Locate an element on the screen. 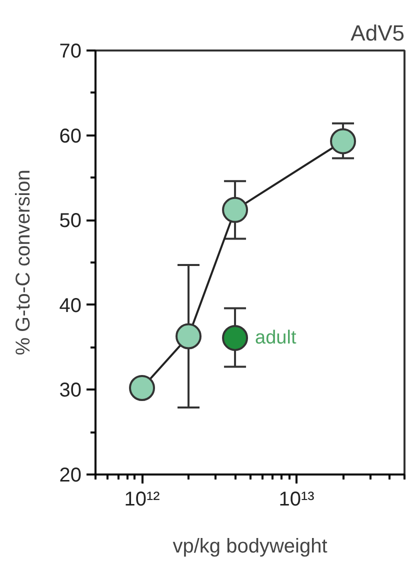 The width and height of the screenshot is (416, 574). x-tick-label: 10¹² is located at coordinates (142, 499).